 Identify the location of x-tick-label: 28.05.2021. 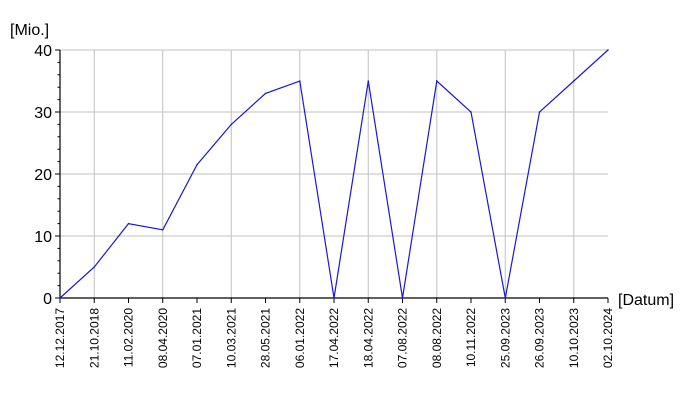
(266, 338).